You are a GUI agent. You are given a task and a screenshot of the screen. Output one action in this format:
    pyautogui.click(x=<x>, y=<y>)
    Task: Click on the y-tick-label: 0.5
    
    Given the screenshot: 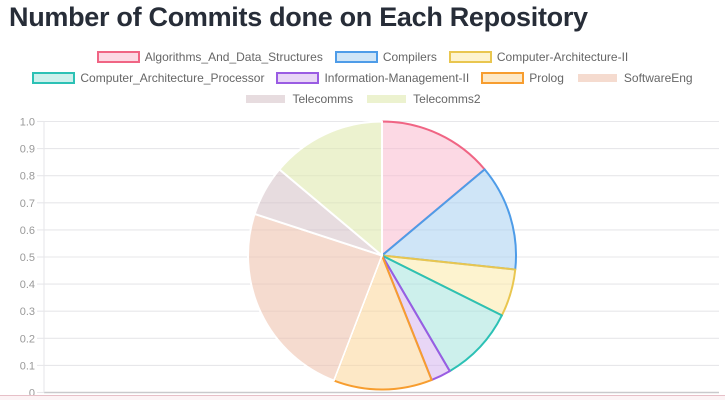 What is the action you would take?
    pyautogui.click(x=27, y=258)
    